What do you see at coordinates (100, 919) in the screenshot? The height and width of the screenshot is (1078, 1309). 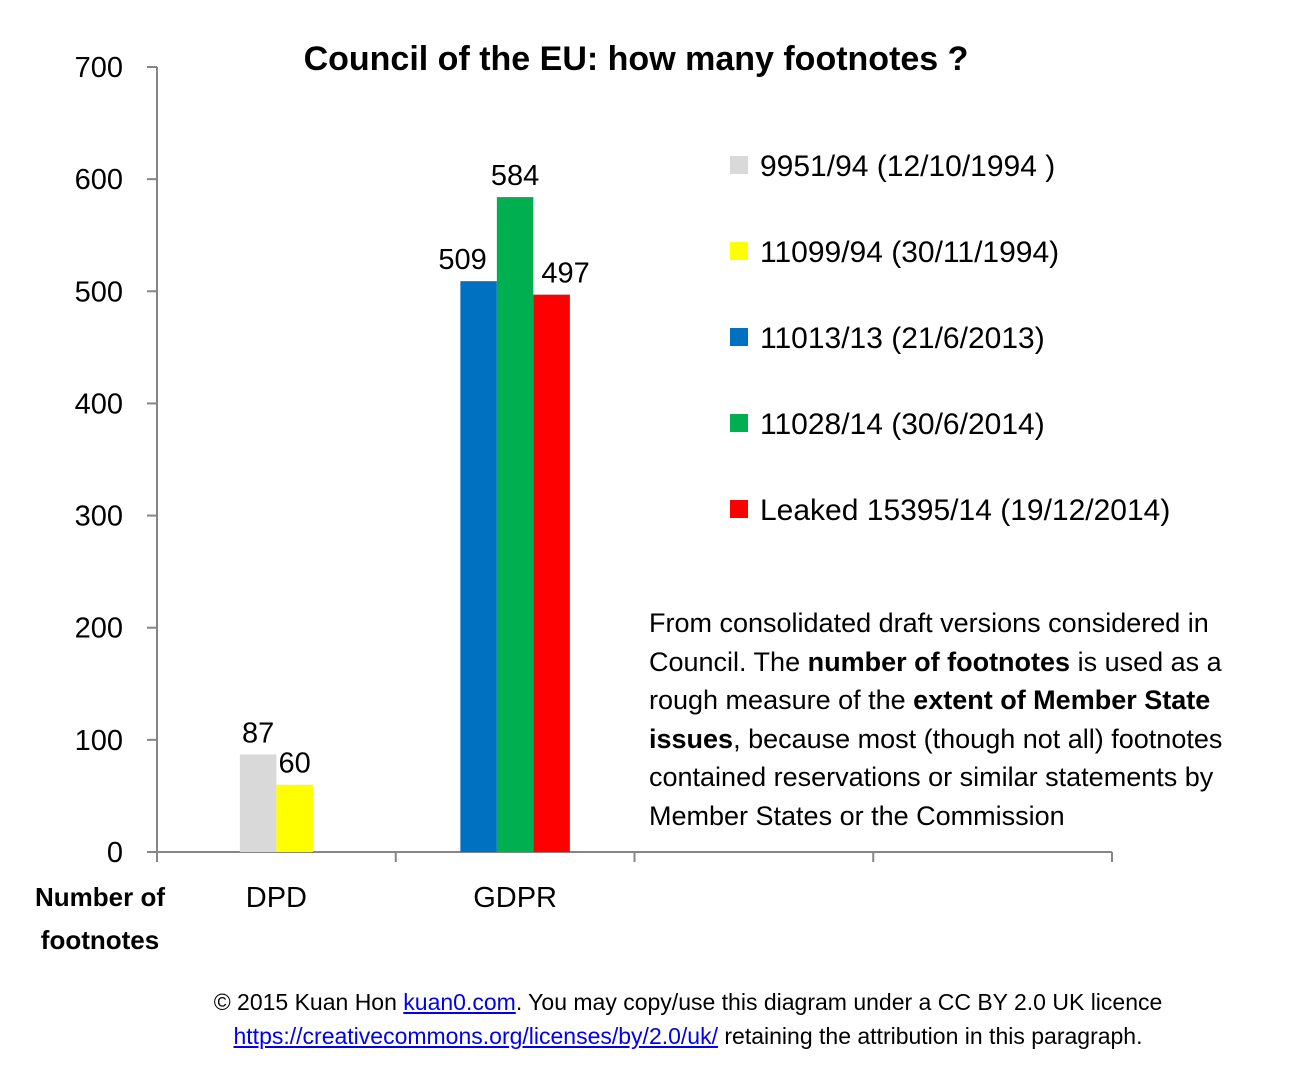 I see `y-axis-label: Number of footnotes` at bounding box center [100, 919].